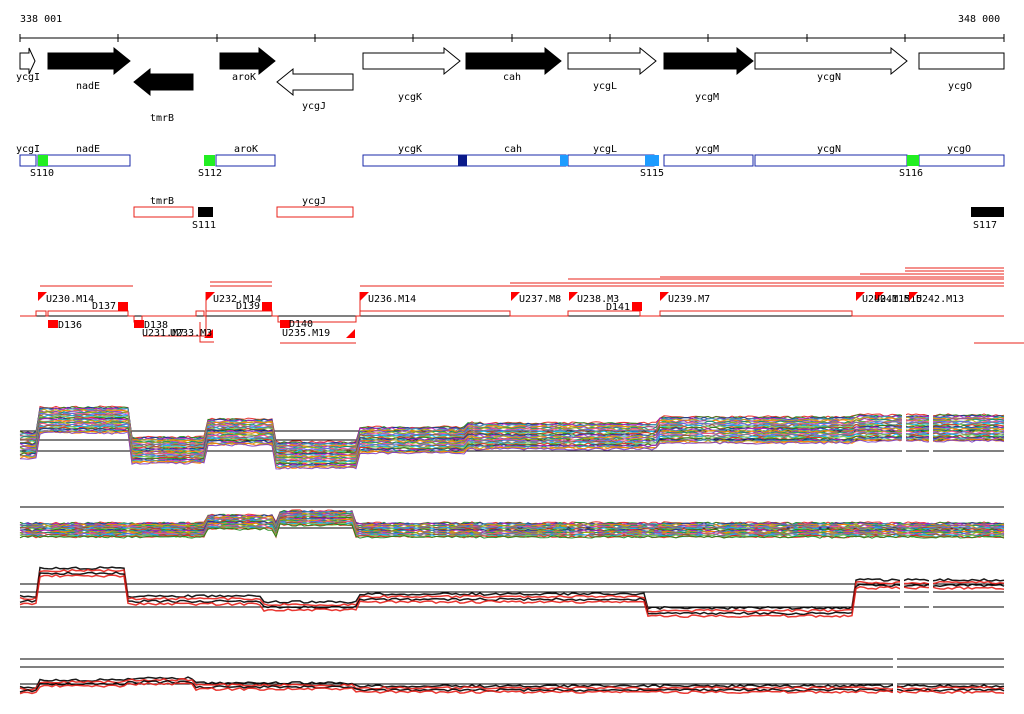 This screenshot has height=714, width=1024. What do you see at coordinates (513, 61) in the screenshot?
I see `gene-arrow-cah` at bounding box center [513, 61].